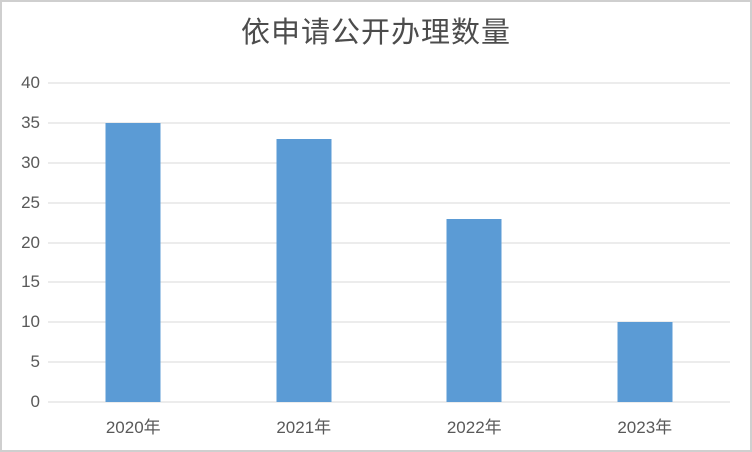 Image resolution: width=752 pixels, height=452 pixels. I want to click on y-tick-label: 5, so click(35, 362).